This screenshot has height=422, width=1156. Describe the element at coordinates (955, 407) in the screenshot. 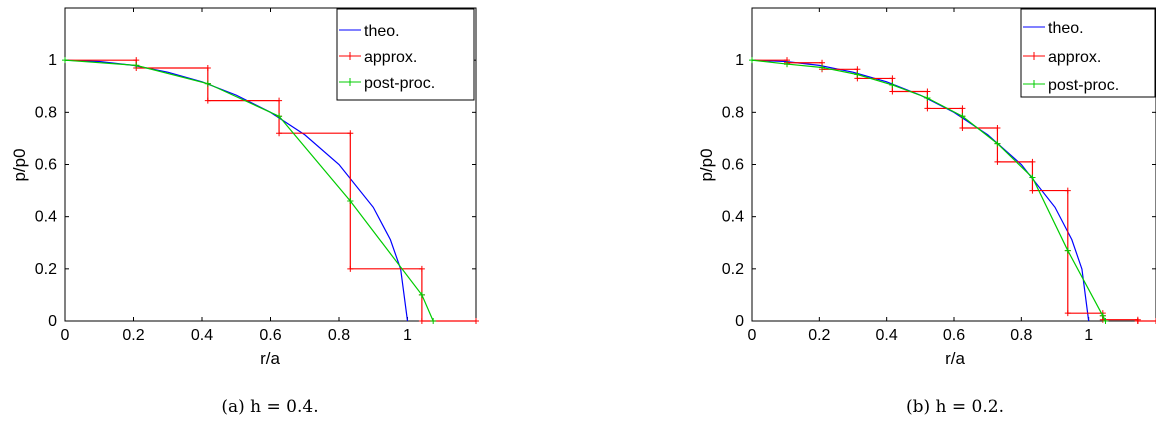

I see `caption-b: (b) h = 0.2.` at that location.